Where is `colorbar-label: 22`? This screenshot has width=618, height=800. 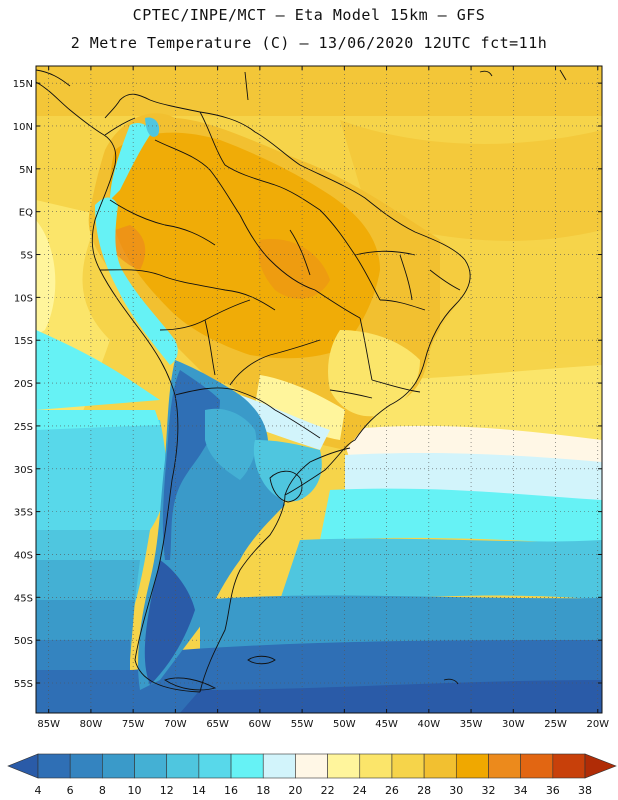 colorbar-label: 22 is located at coordinates (328, 790).